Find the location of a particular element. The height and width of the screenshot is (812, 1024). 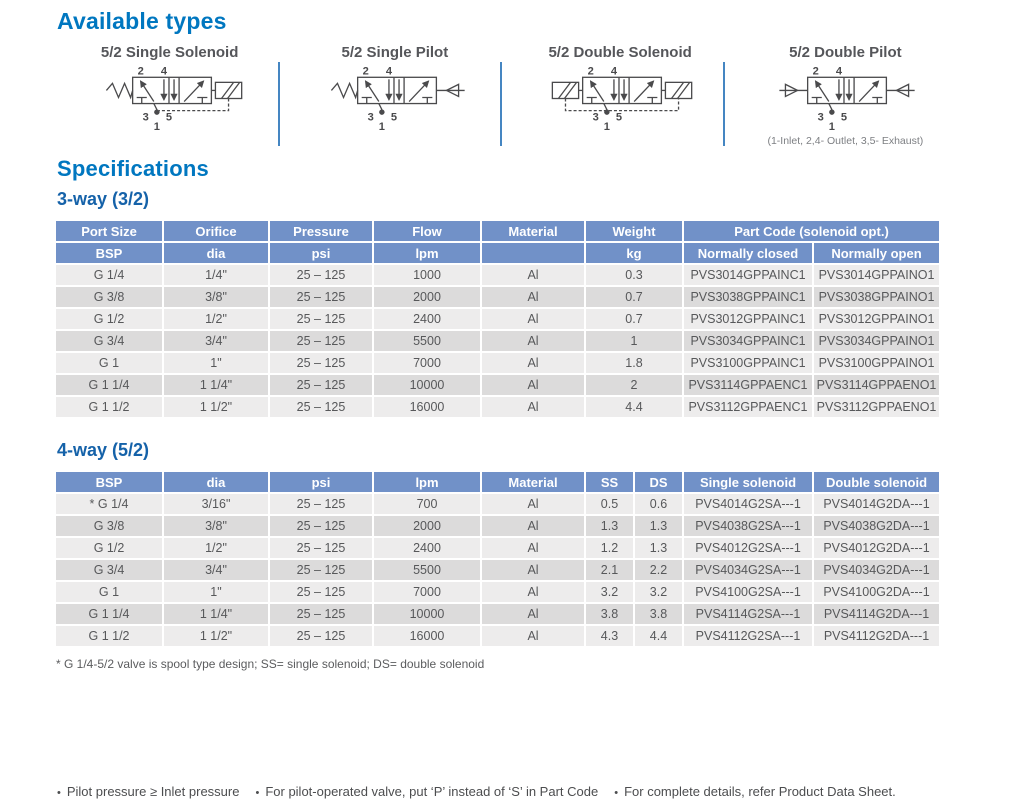

table-cell: 3.2 is located at coordinates (609, 592).